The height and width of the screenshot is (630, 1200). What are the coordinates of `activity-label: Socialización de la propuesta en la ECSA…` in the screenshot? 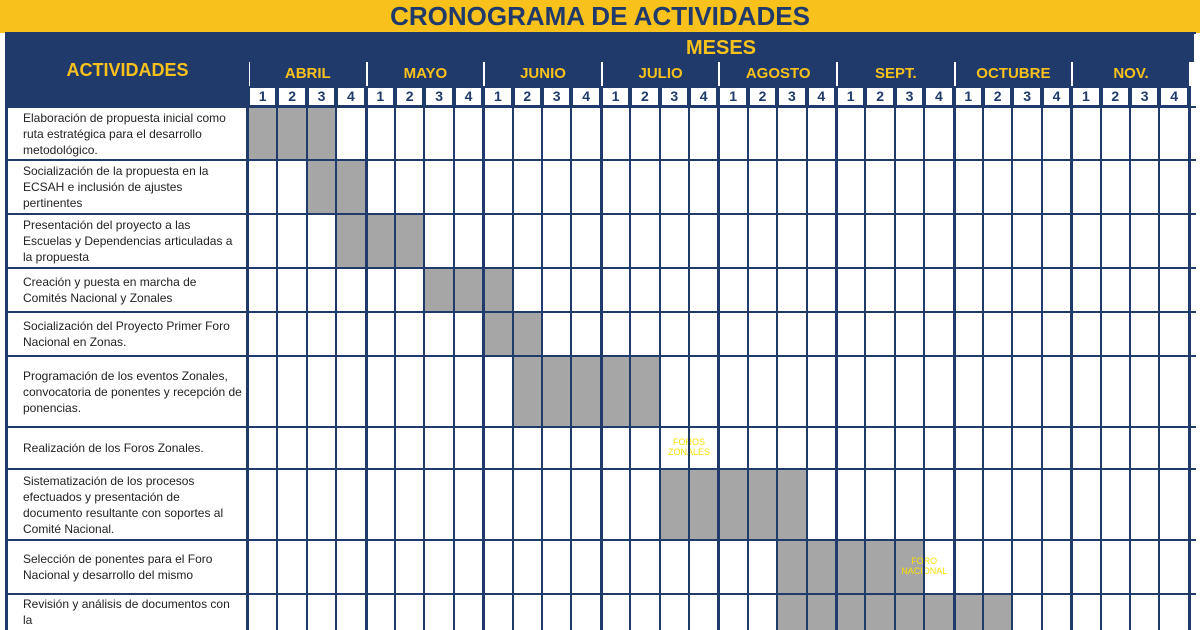 It's located at (127, 187).